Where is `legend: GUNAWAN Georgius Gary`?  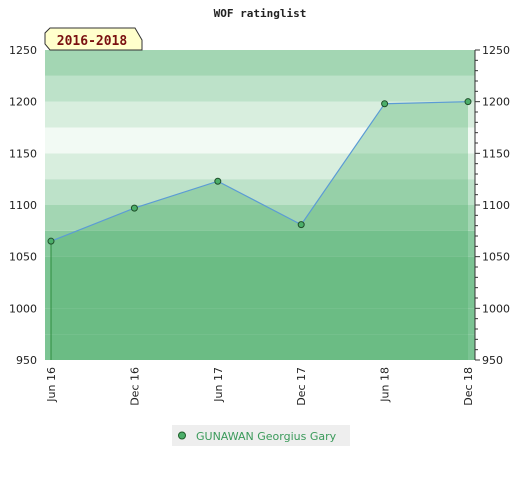 legend: GUNAWAN Georgius Gary is located at coordinates (261, 435).